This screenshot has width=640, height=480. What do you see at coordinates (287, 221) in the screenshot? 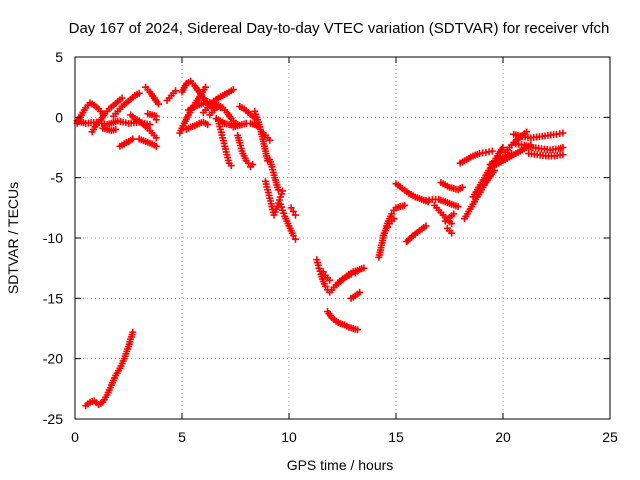
I see `series-arc28` at bounding box center [287, 221].